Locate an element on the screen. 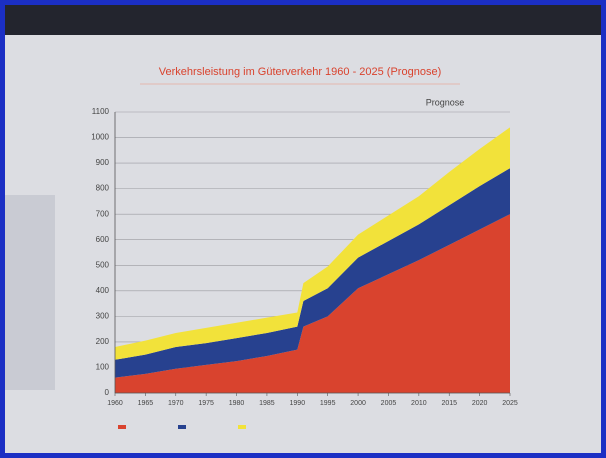 The width and height of the screenshot is (606, 458). x-tick-label: 1970 is located at coordinates (176, 403).